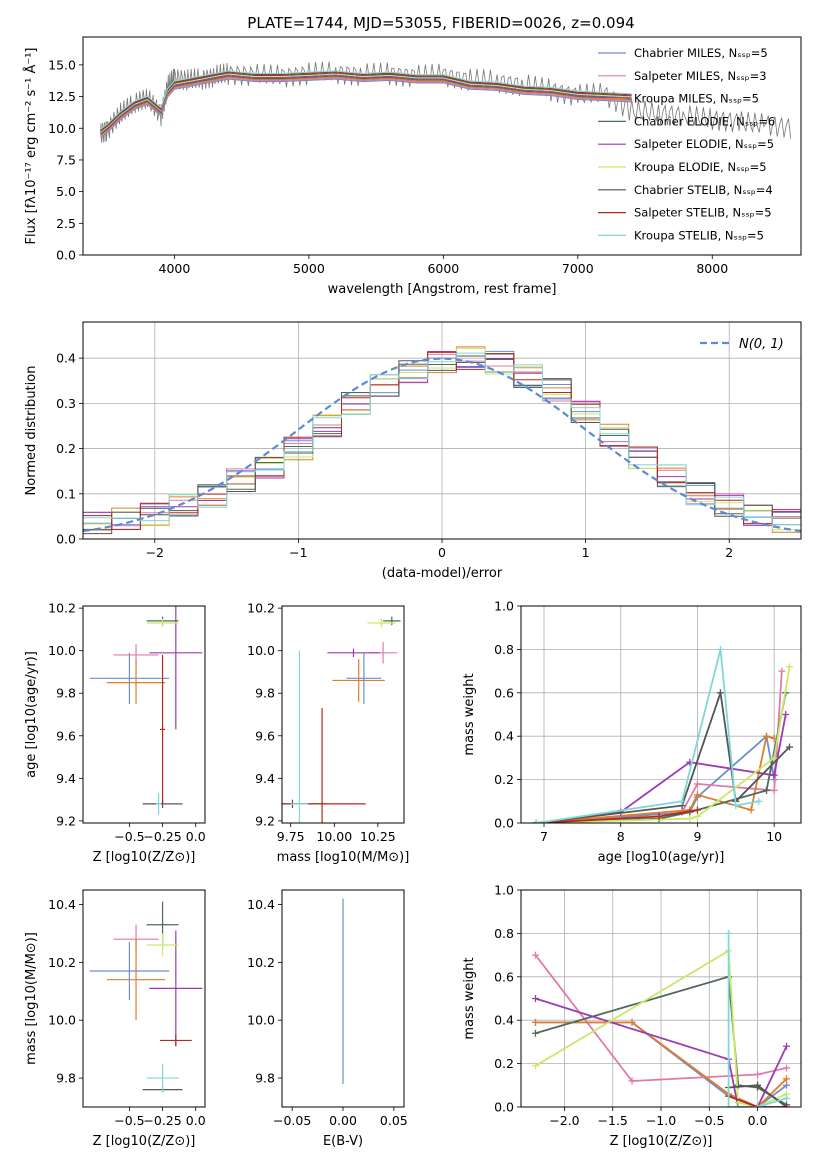 This screenshot has height=1170, width=819. What do you see at coordinates (661, 1120) in the screenshot?
I see `x-tick-label: −1.0` at bounding box center [661, 1120].